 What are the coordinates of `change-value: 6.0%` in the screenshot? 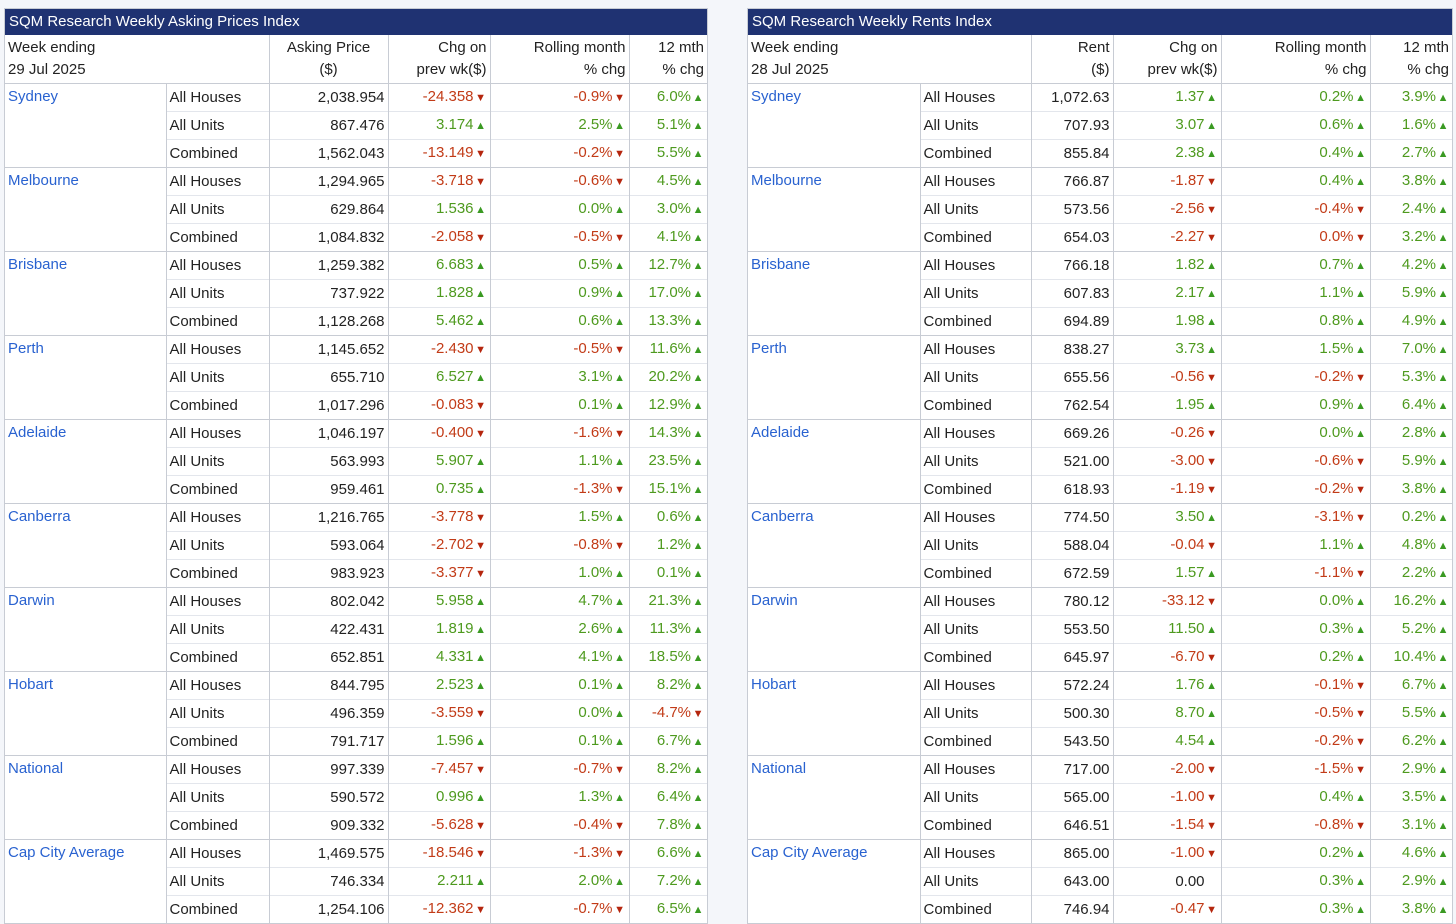 It's located at (674, 96).